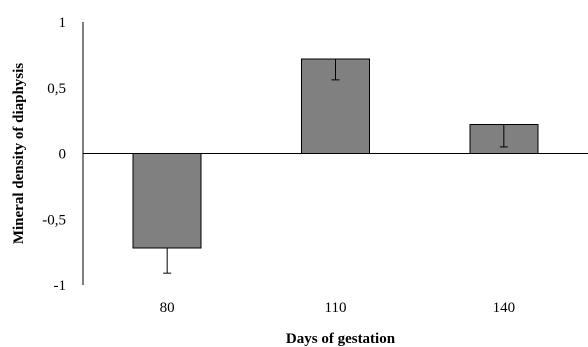  Describe the element at coordinates (63, 23) in the screenshot. I see `y-tick-label: 1` at that location.